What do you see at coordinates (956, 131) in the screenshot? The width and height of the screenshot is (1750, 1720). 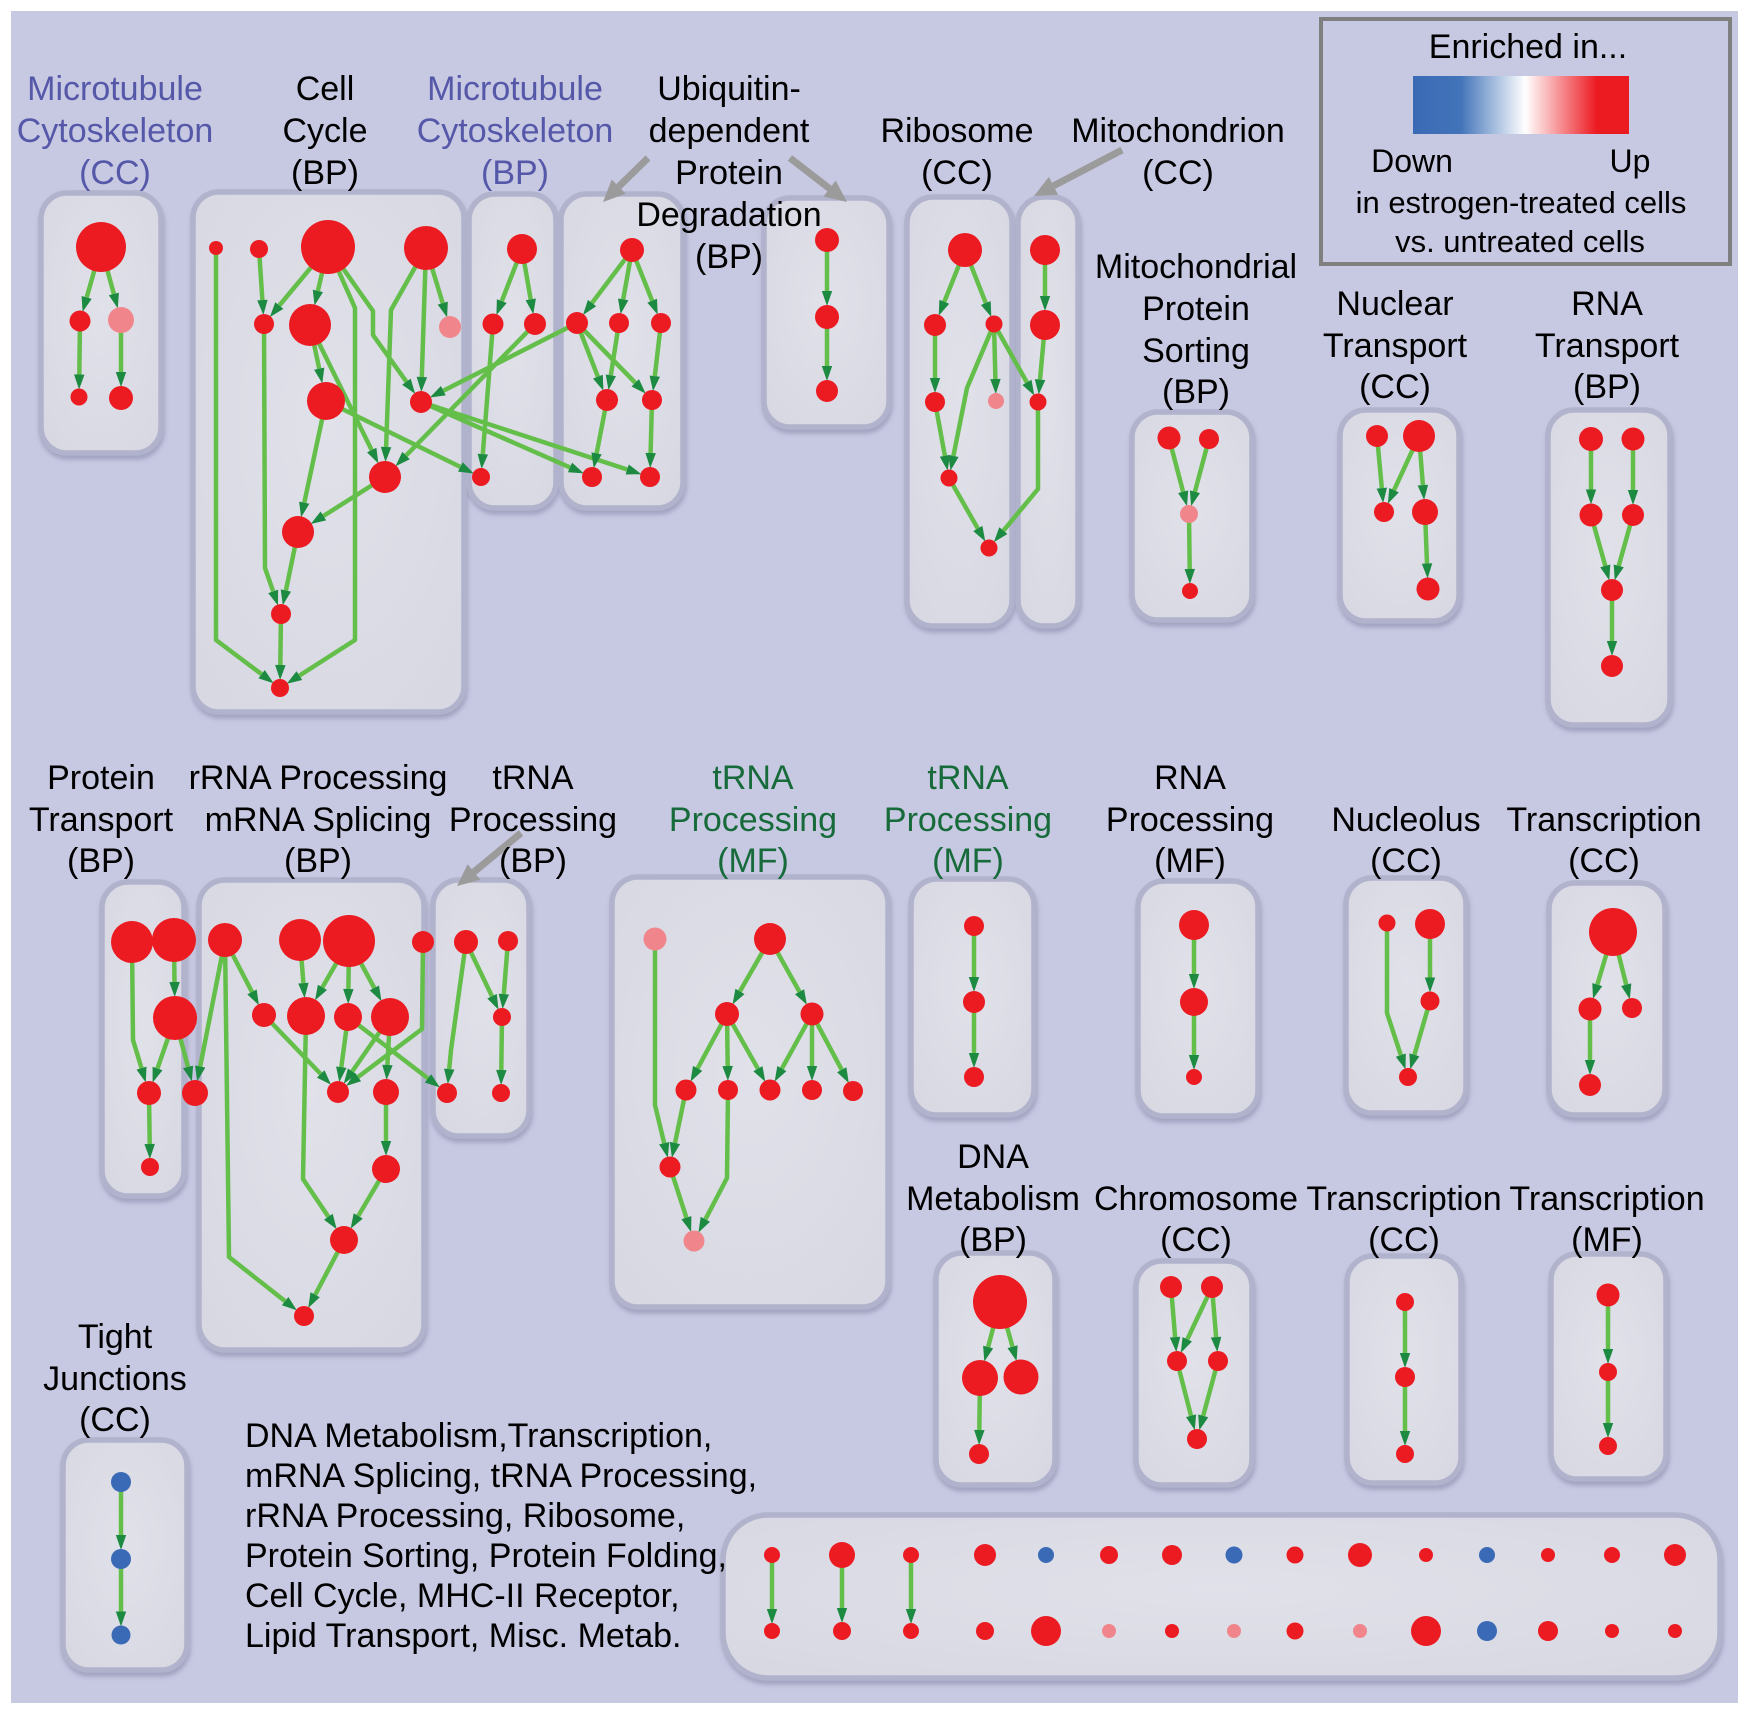 I see `svg-text: Ribosome` at bounding box center [956, 131].